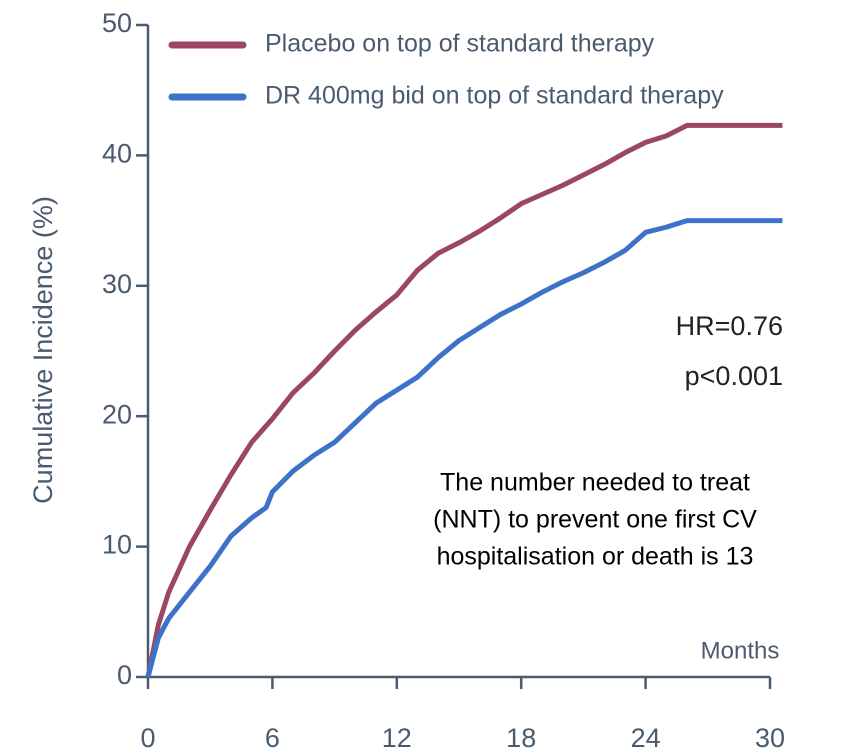 The width and height of the screenshot is (856, 753). I want to click on x-tick-label: 0, so click(147, 738).